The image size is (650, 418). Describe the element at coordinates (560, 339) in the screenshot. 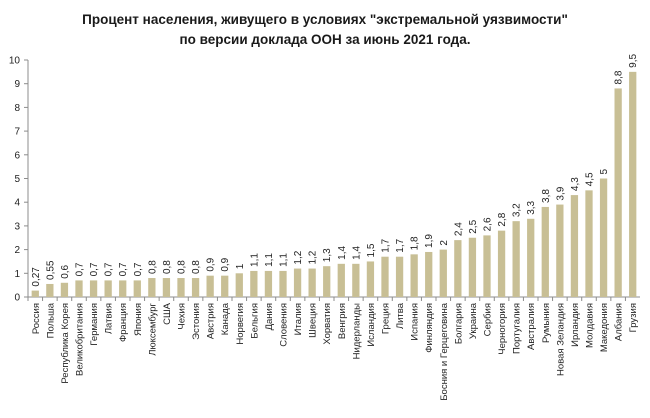

I see `x-tick-label: Новая Зеландия` at that location.